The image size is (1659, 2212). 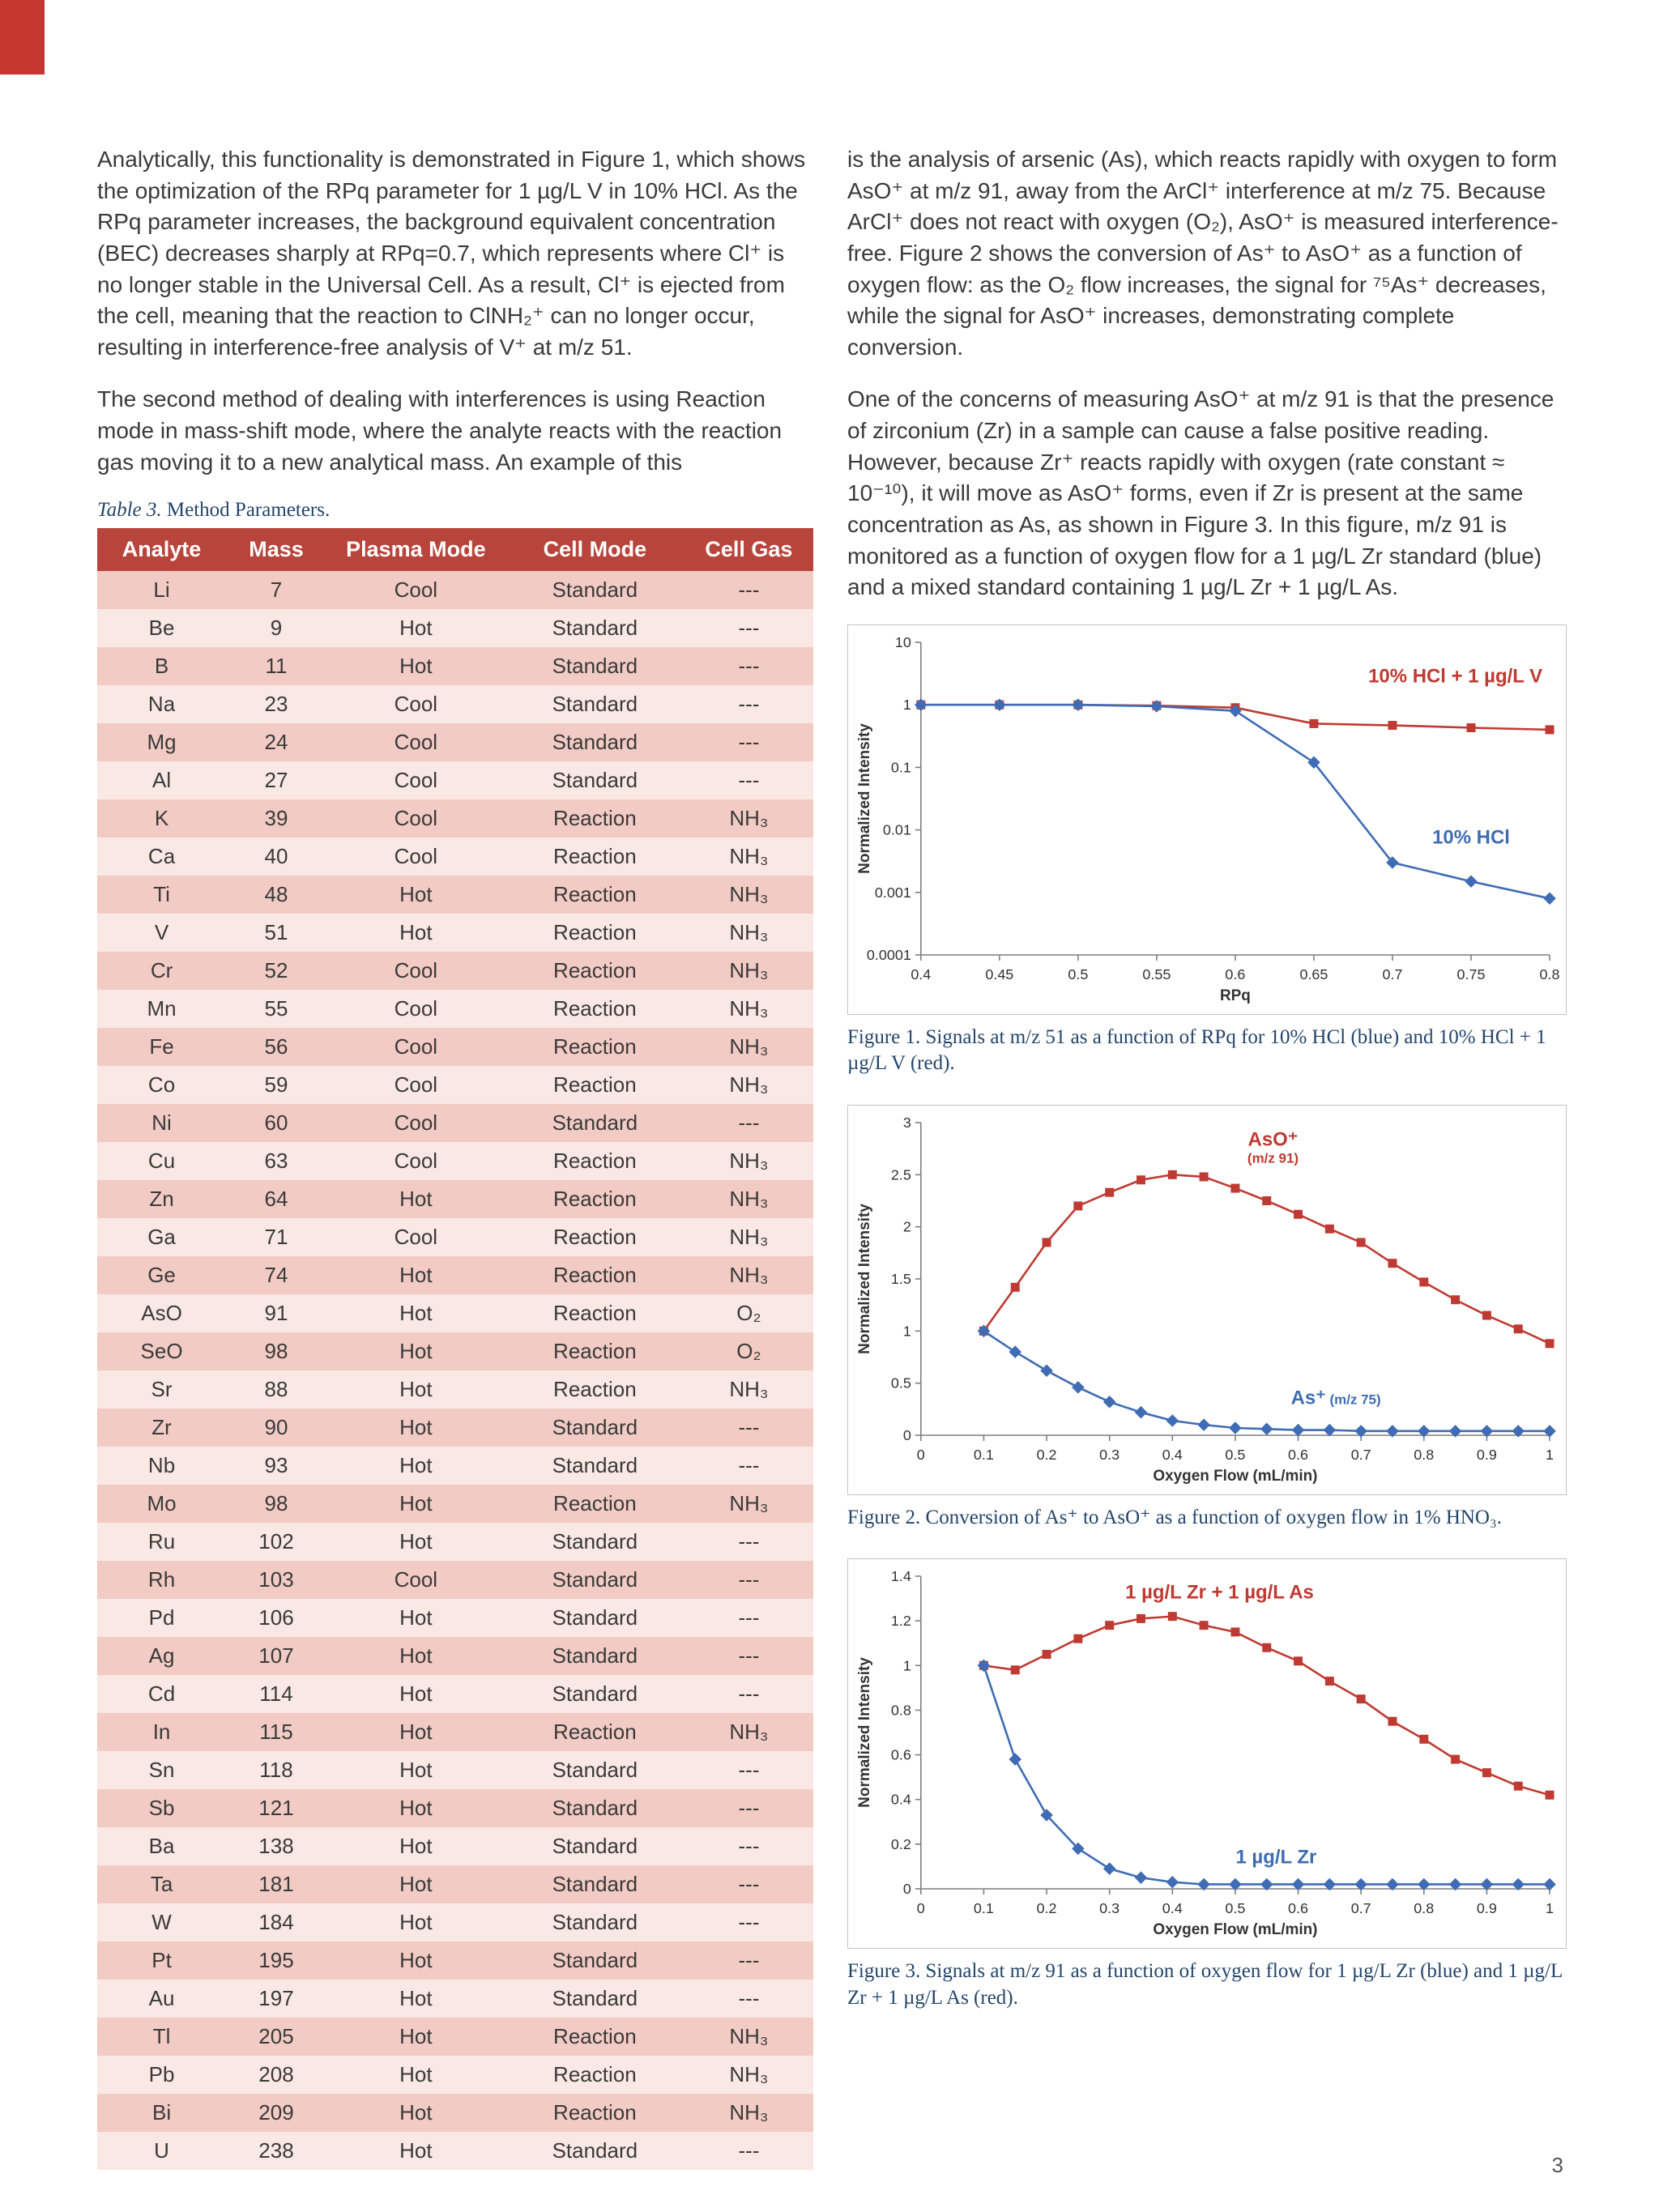 What do you see at coordinates (161, 2112) in the screenshot?
I see `table-cell: Bi` at bounding box center [161, 2112].